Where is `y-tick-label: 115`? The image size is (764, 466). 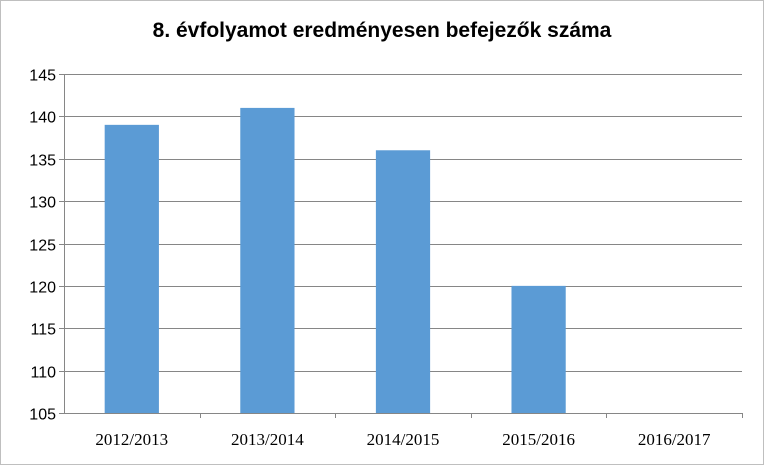 y-tick-label: 115 is located at coordinates (43, 330).